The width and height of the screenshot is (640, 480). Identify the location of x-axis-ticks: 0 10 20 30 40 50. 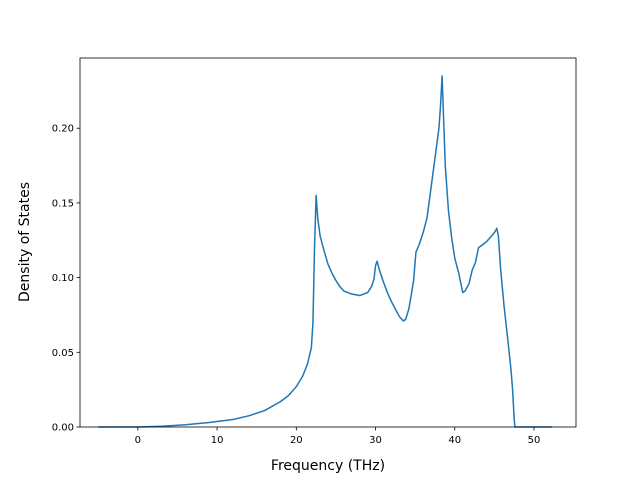
(338, 436).